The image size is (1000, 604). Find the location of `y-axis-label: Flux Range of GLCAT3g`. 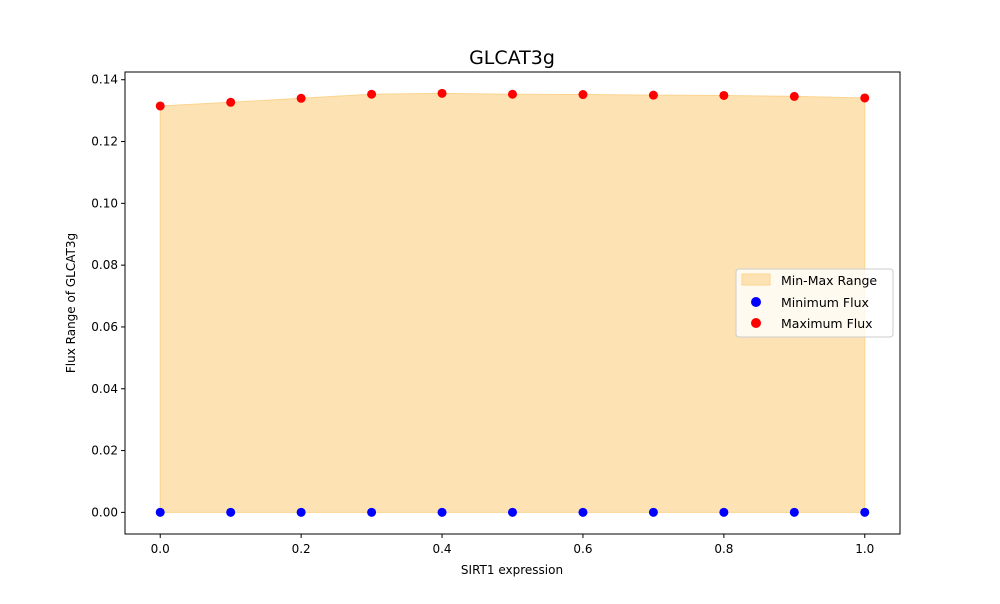

y-axis-label: Flux Range of GLCAT3g is located at coordinates (71, 303).